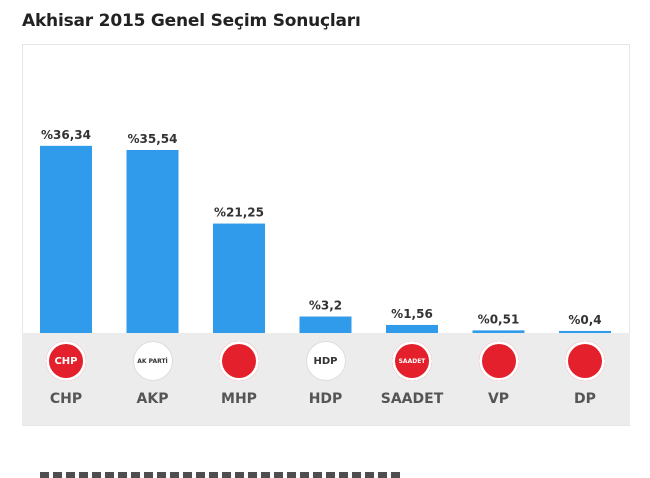  Describe the element at coordinates (66, 399) in the screenshot. I see `party-label-chp: CHP` at that location.